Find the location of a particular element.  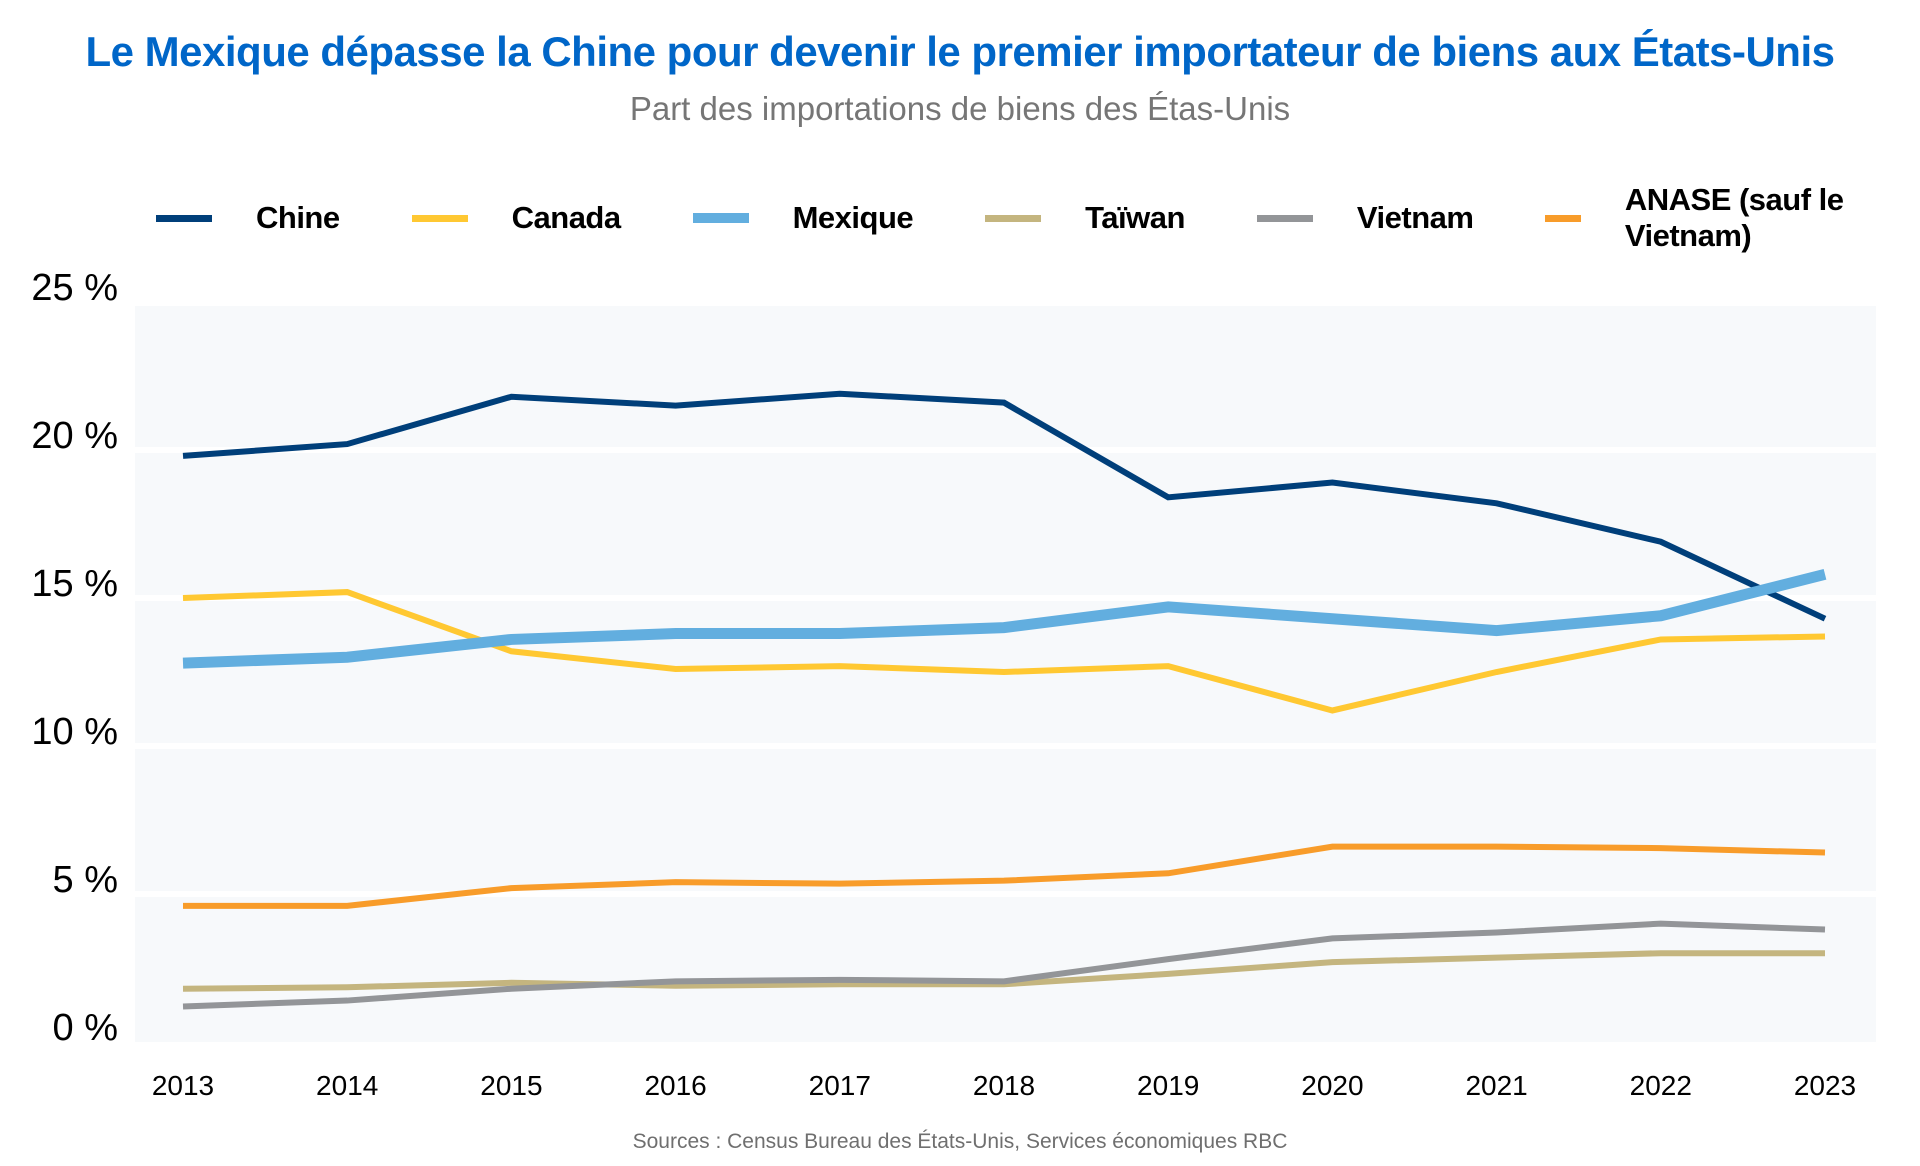

x-tick-label: 2015 is located at coordinates (511, 1085).